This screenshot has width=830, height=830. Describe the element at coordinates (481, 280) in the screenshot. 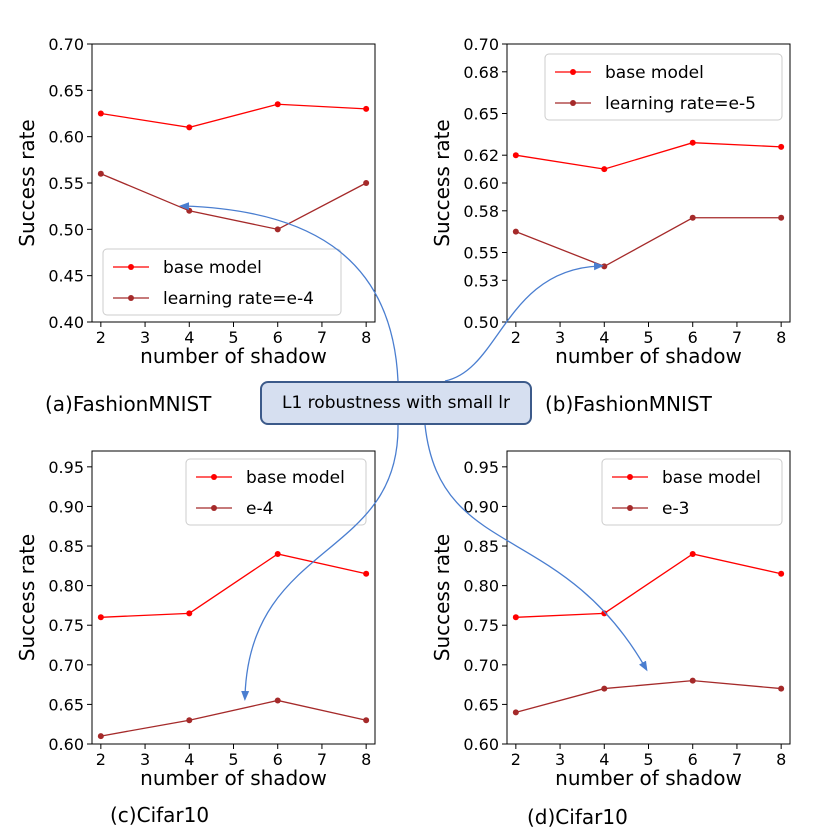

I see `y-tick-label: 0.53` at that location.